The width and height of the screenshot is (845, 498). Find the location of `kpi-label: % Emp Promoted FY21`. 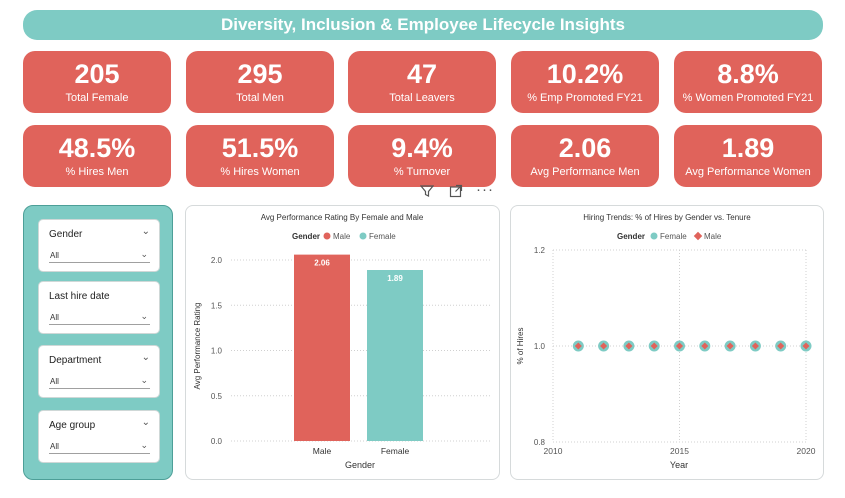

kpi-label: % Emp Promoted FY21 is located at coordinates (585, 98).